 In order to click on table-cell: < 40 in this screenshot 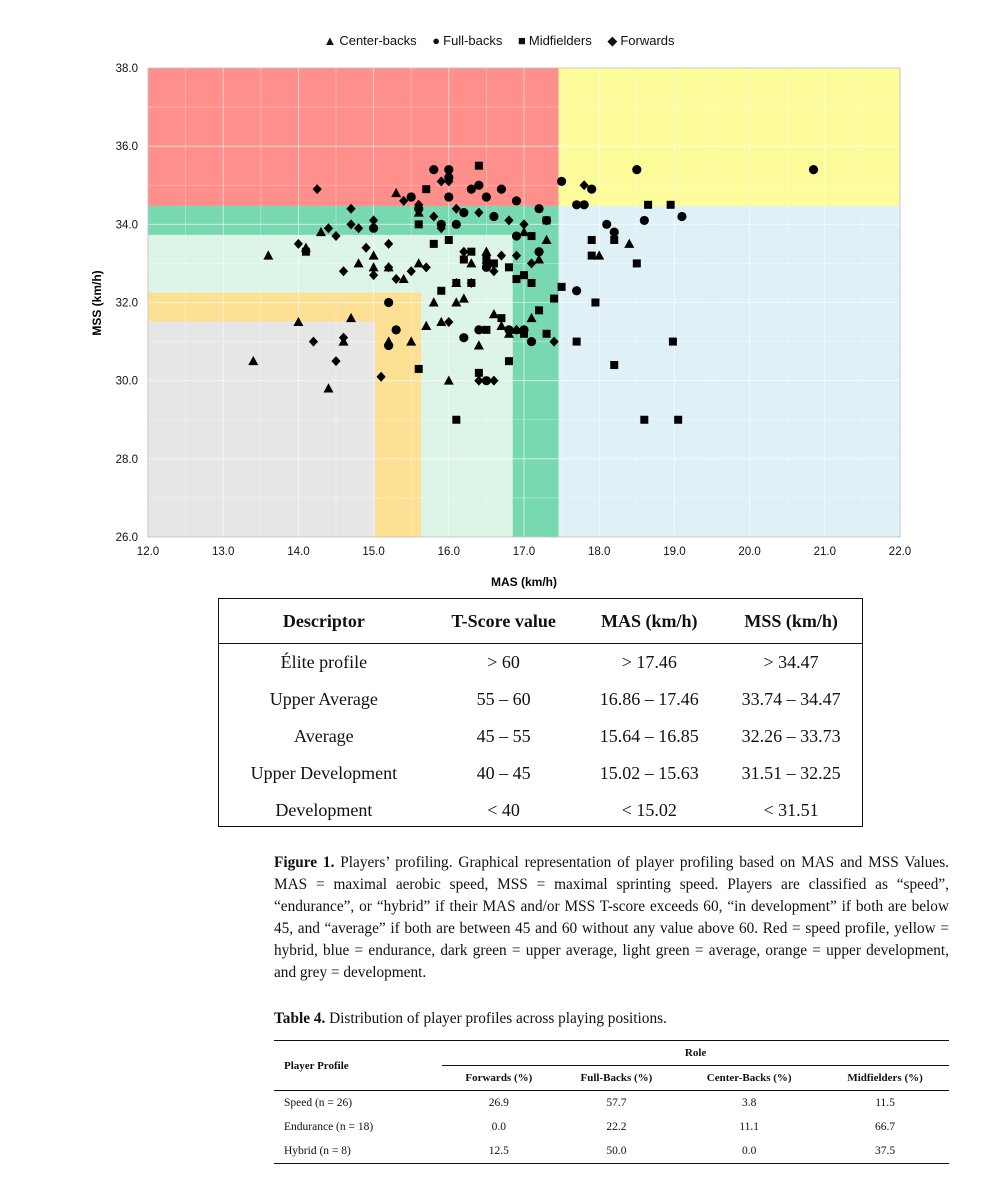, I will do `click(503, 810)`.